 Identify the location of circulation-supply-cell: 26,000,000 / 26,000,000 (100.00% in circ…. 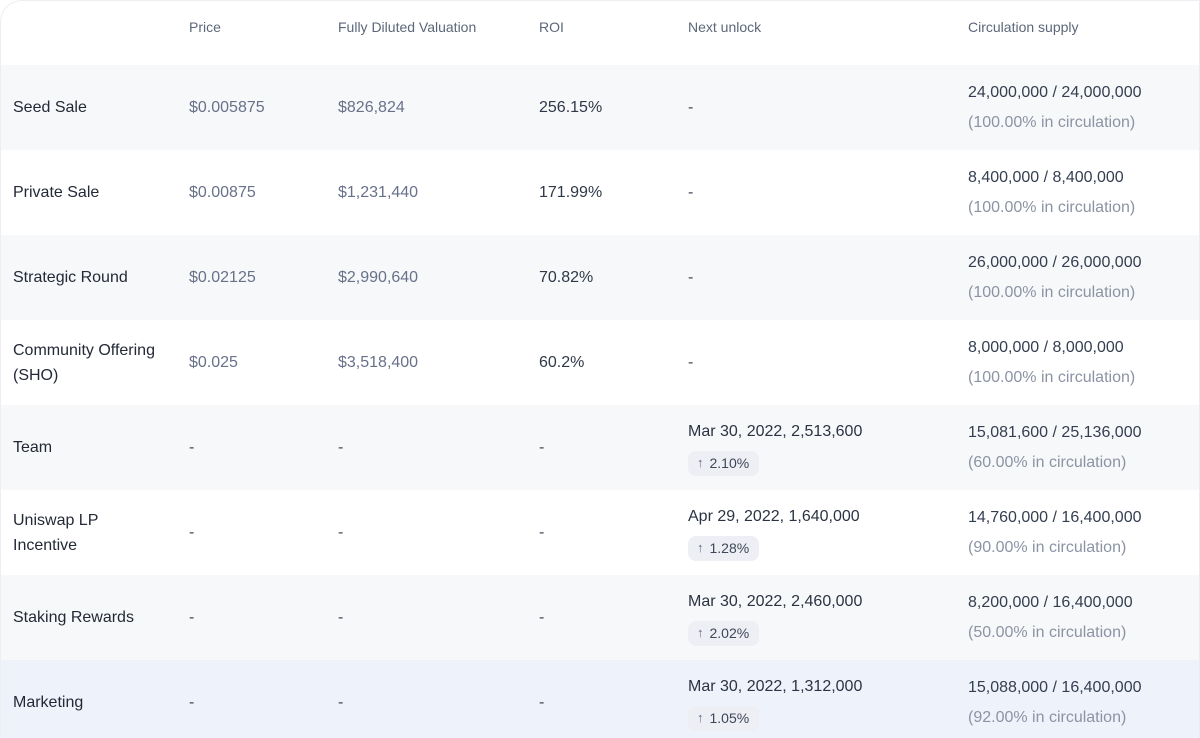
(1083, 278).